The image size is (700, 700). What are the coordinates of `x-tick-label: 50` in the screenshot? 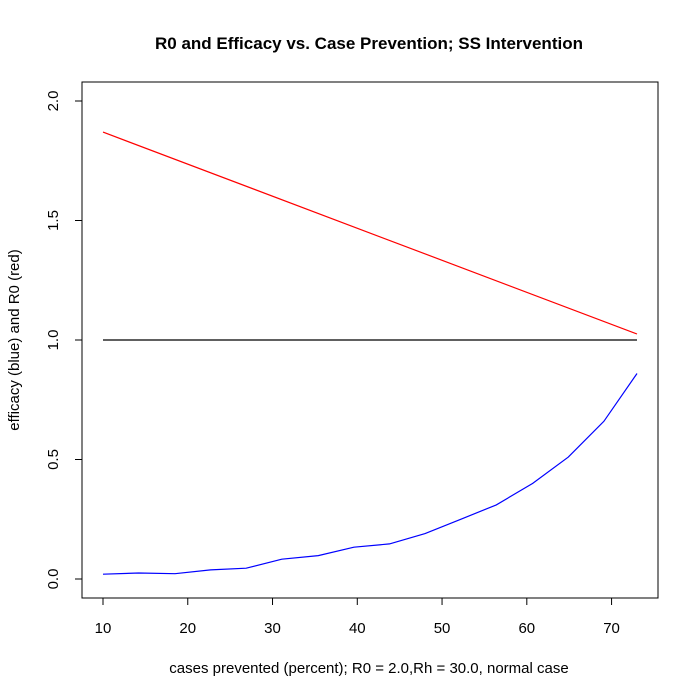 It's located at (442, 628).